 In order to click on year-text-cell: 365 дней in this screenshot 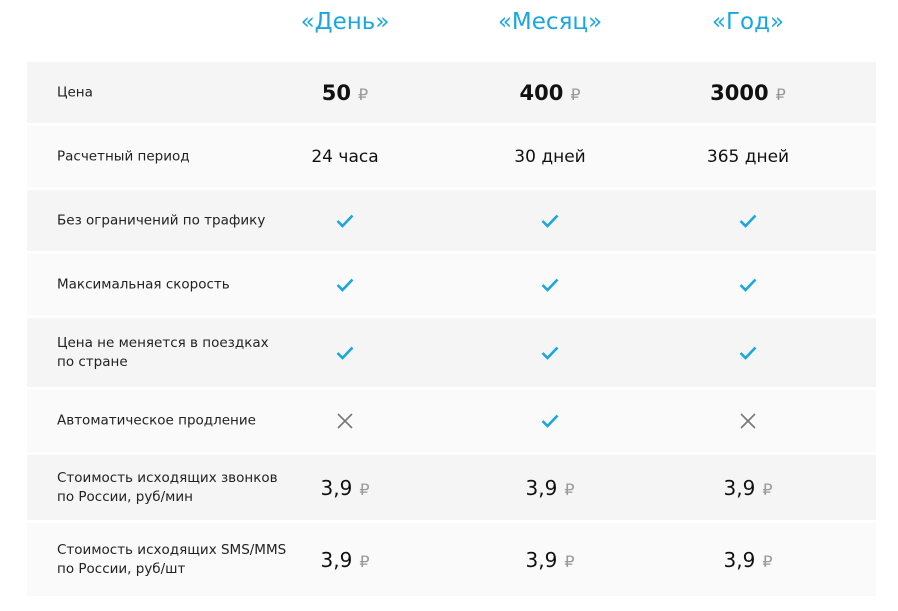, I will do `click(748, 157)`.